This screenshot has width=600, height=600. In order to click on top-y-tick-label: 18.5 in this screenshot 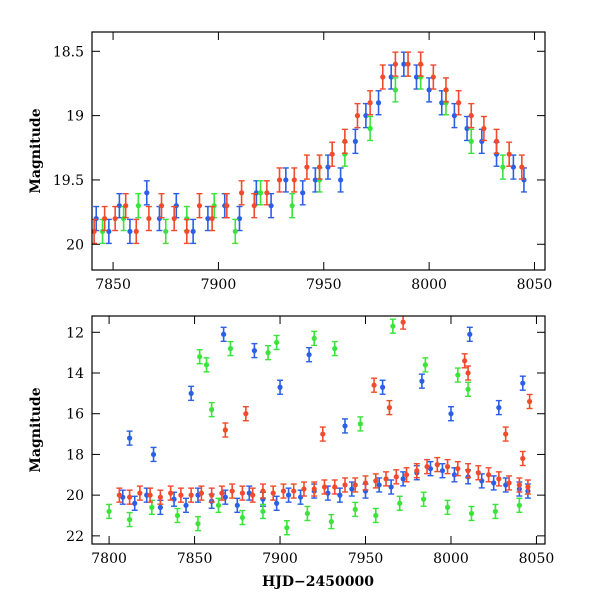, I will do `click(68, 52)`.